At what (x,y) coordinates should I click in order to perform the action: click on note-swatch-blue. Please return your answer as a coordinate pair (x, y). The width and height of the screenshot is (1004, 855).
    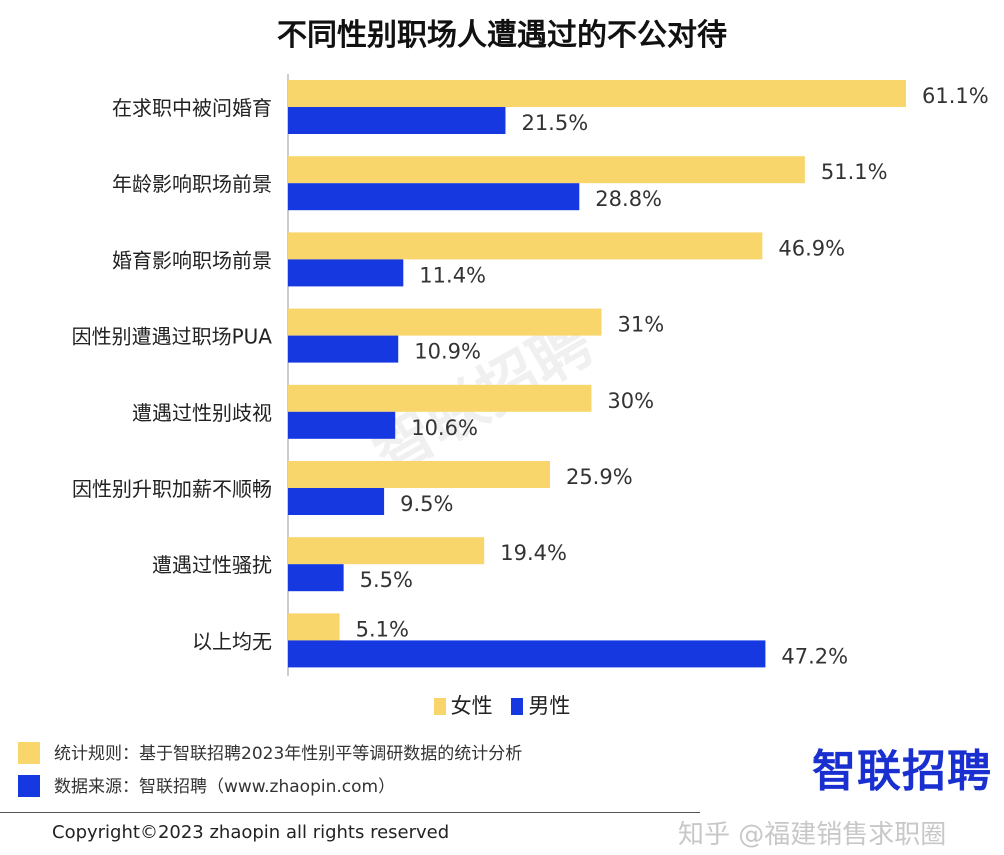
    Looking at the image, I should click on (29, 786).